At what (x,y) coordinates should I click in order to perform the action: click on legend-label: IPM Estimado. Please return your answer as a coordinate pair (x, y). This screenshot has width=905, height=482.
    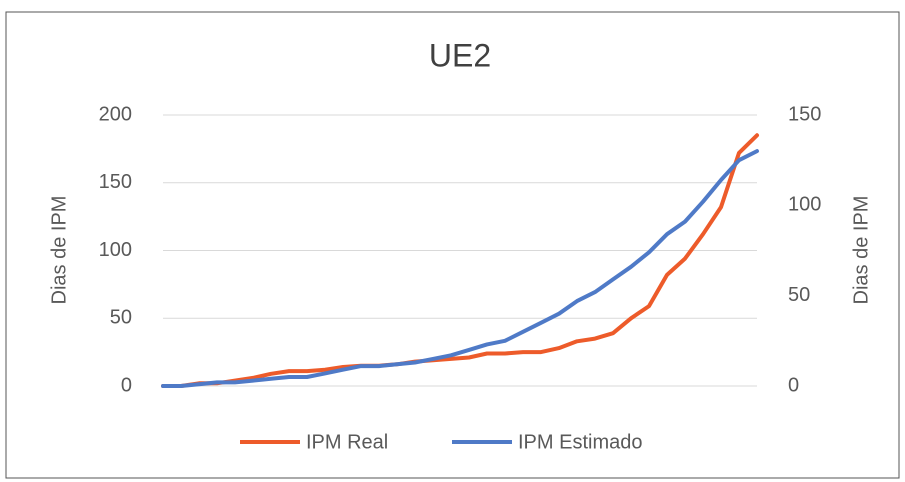
    Looking at the image, I should click on (580, 442).